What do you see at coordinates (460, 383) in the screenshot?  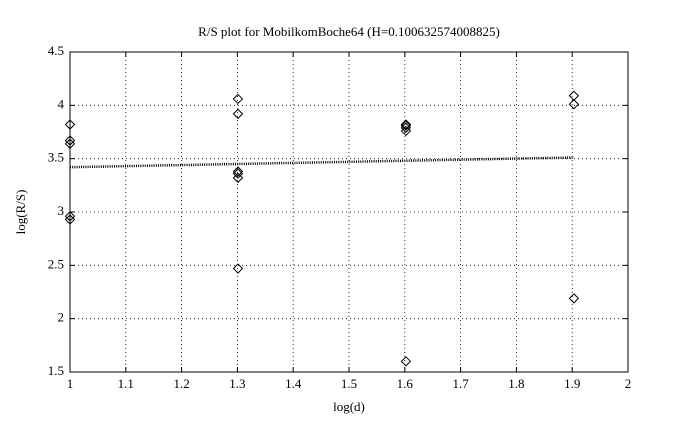 I see `x-tick-label: 1.7` at bounding box center [460, 383].